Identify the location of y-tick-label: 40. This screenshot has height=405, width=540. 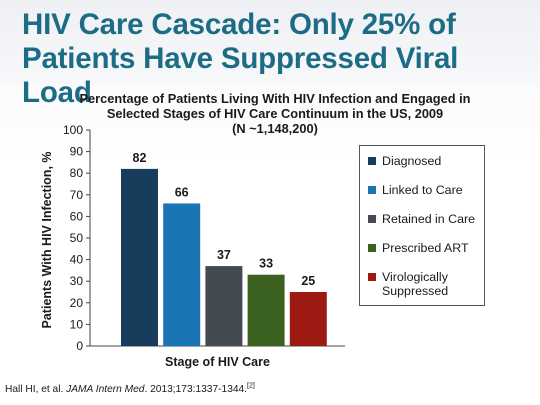
(77, 260).